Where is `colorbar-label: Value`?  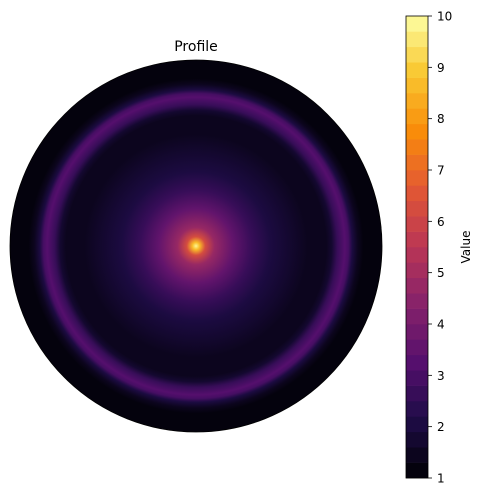 colorbar-label: Value is located at coordinates (466, 247).